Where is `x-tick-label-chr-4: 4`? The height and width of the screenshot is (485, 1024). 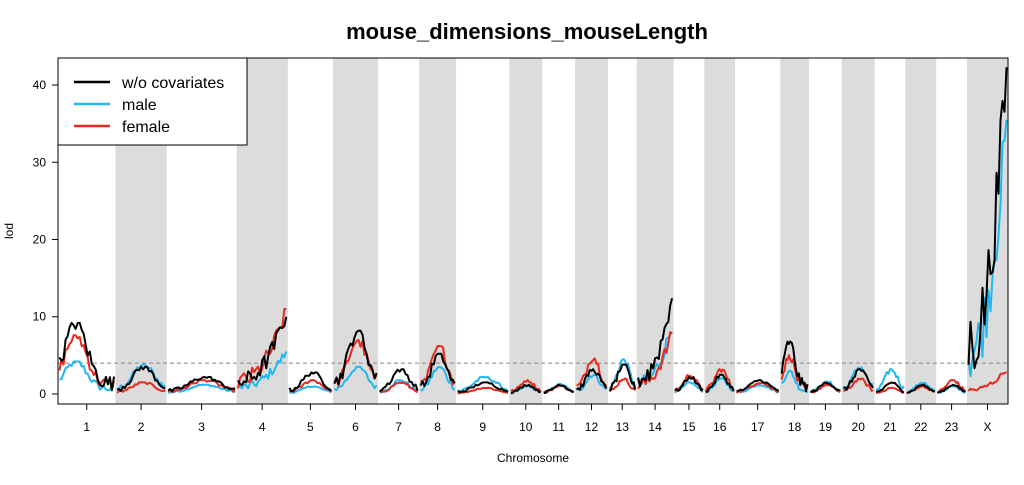
x-tick-label-chr-4: 4 is located at coordinates (262, 427).